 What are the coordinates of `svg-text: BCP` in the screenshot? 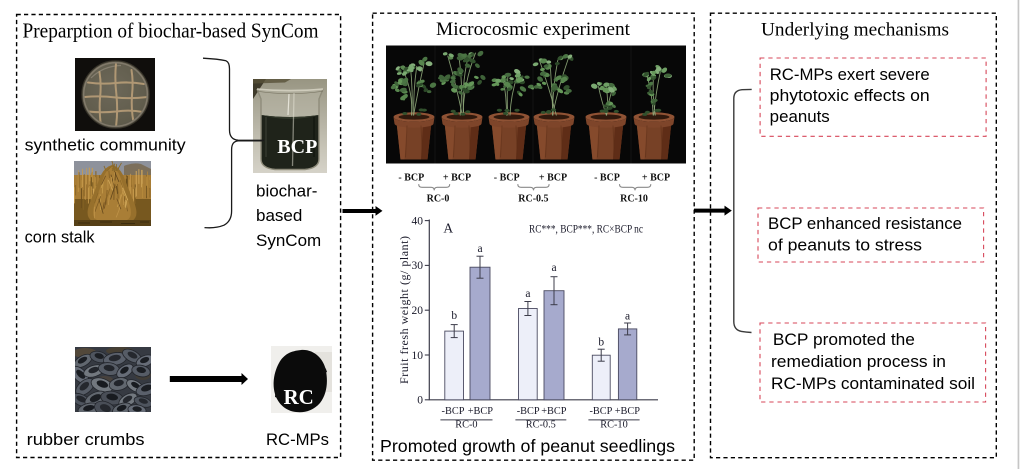 It's located at (297, 147).